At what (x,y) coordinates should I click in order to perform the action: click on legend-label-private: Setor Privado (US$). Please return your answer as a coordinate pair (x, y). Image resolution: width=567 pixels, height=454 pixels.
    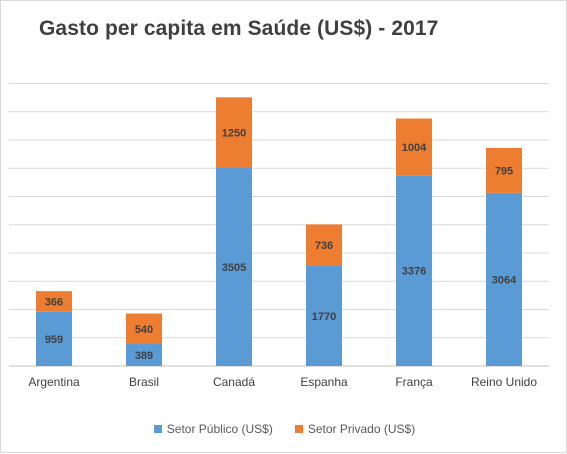
    Looking at the image, I should click on (361, 429).